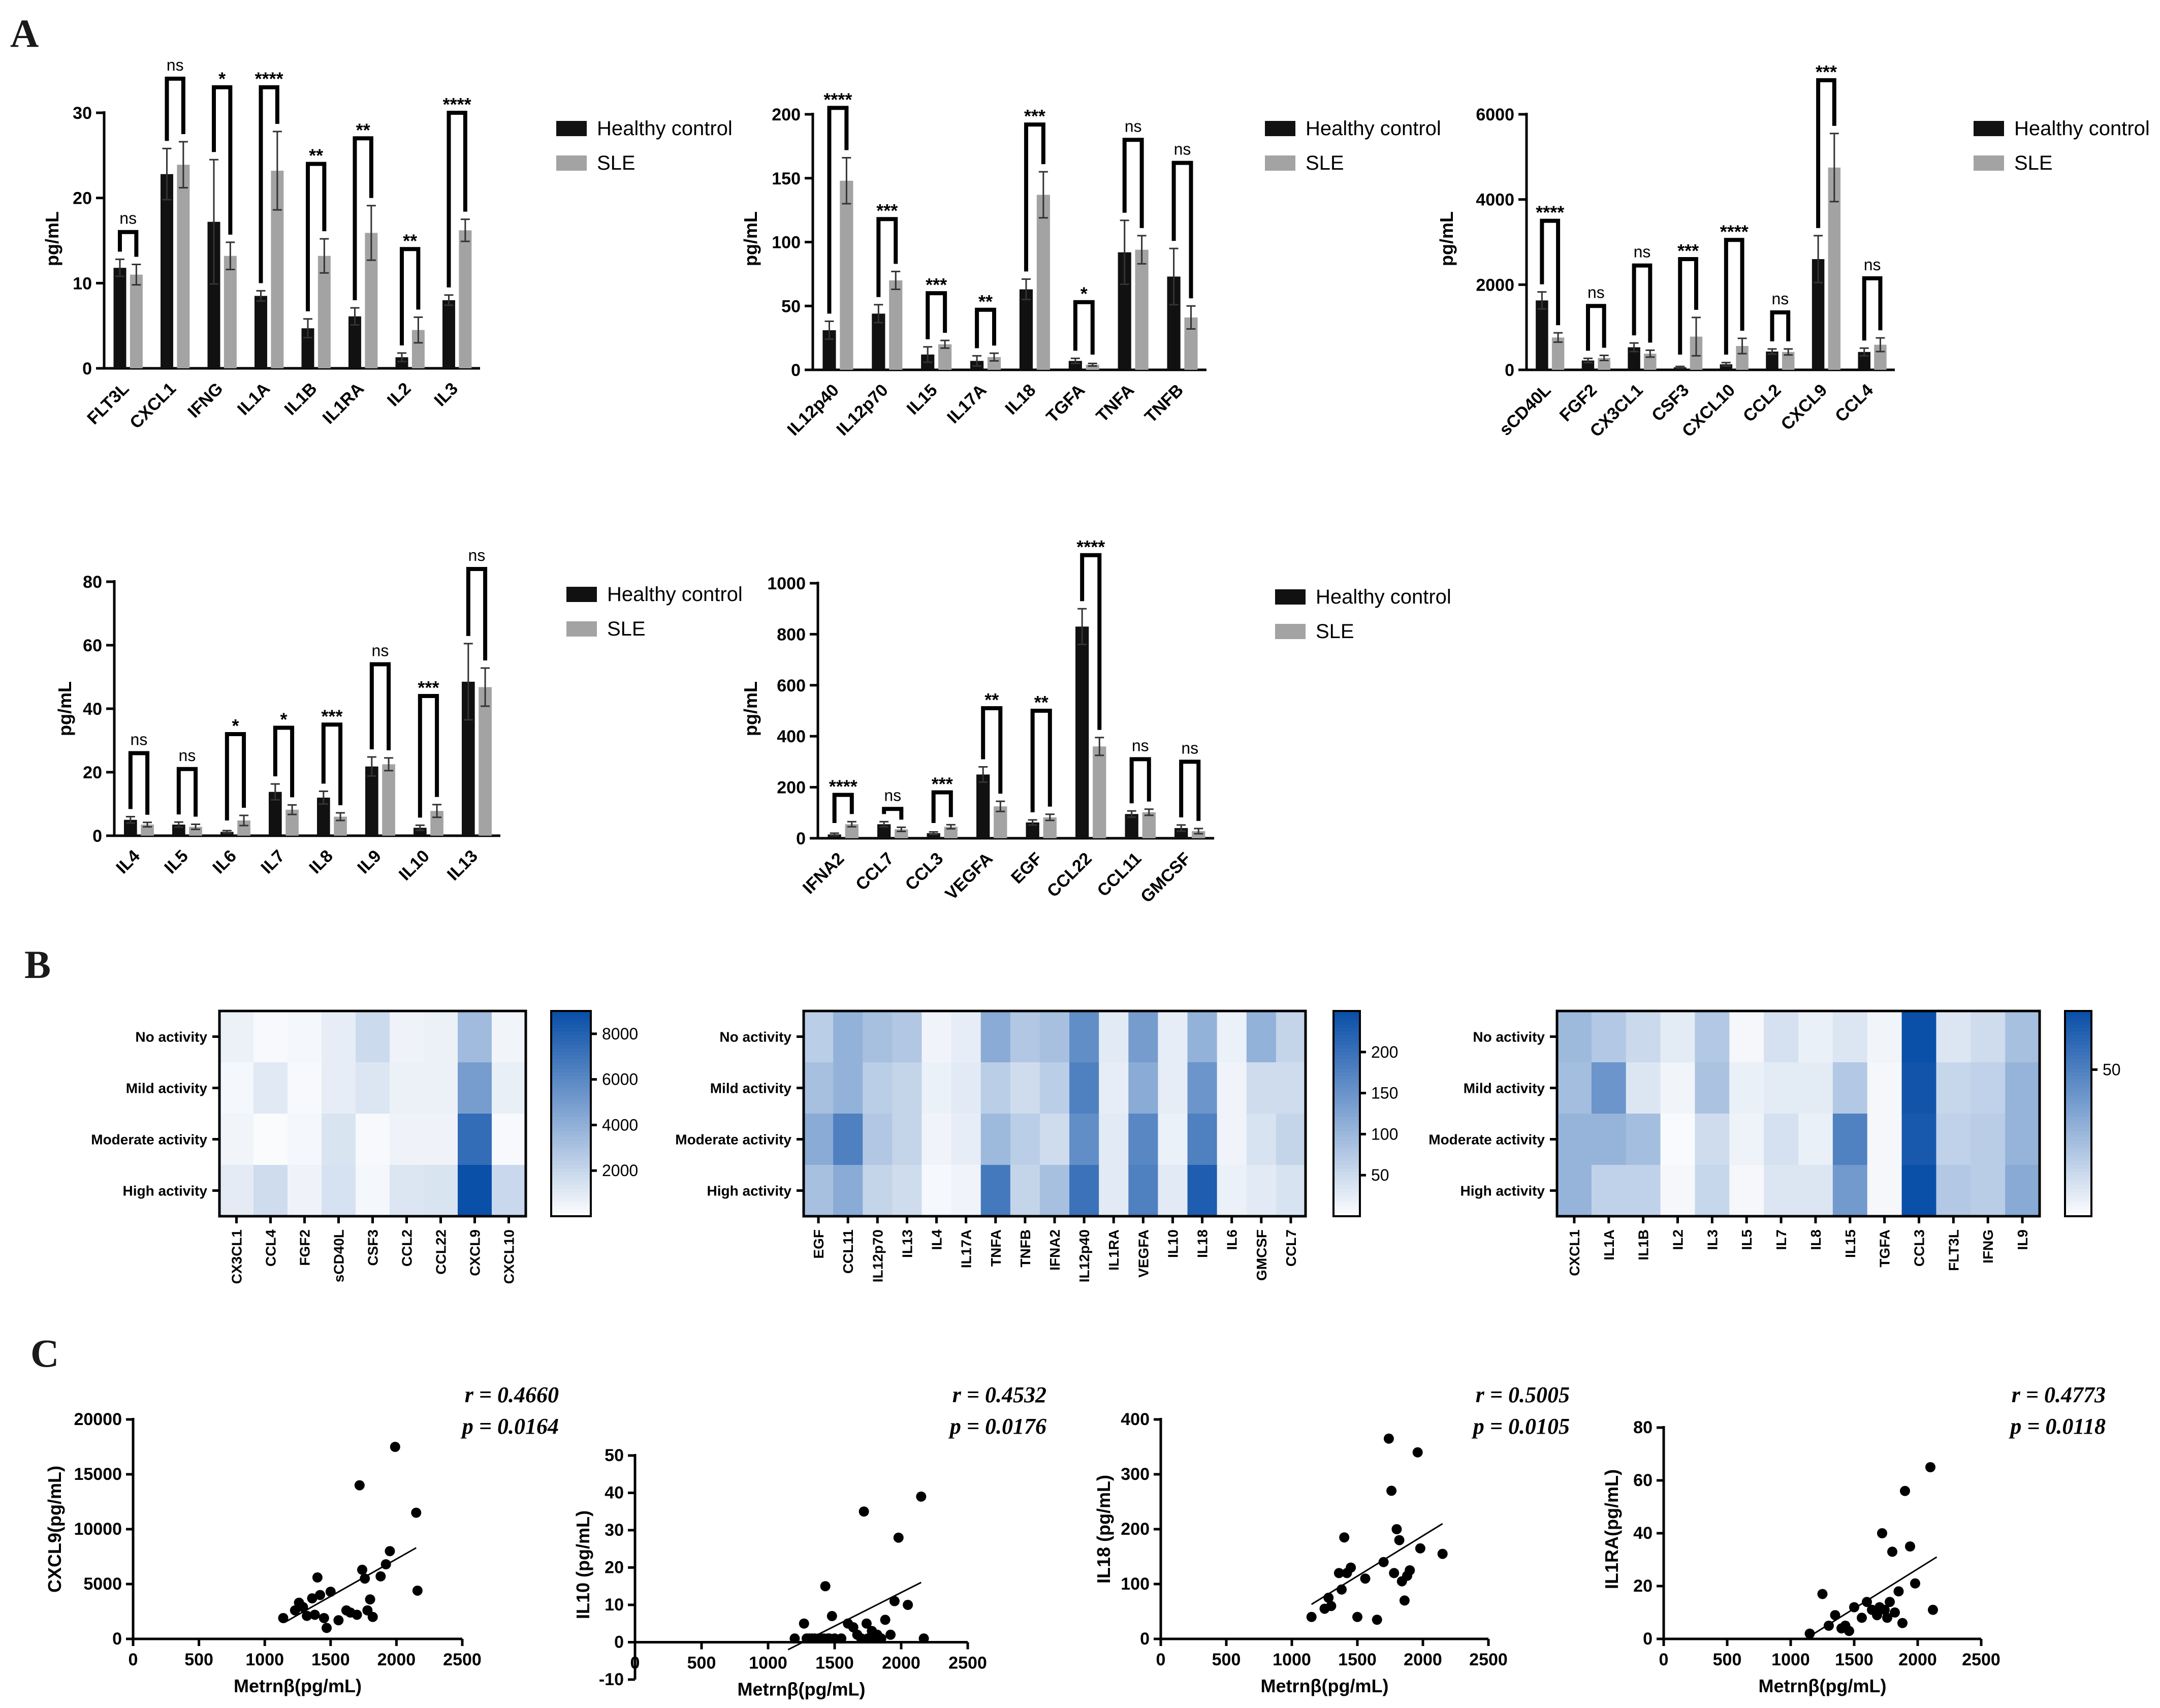 This screenshot has width=2160, height=1708. I want to click on y-axis-label: IL1RA(pg/mL), so click(1611, 1529).